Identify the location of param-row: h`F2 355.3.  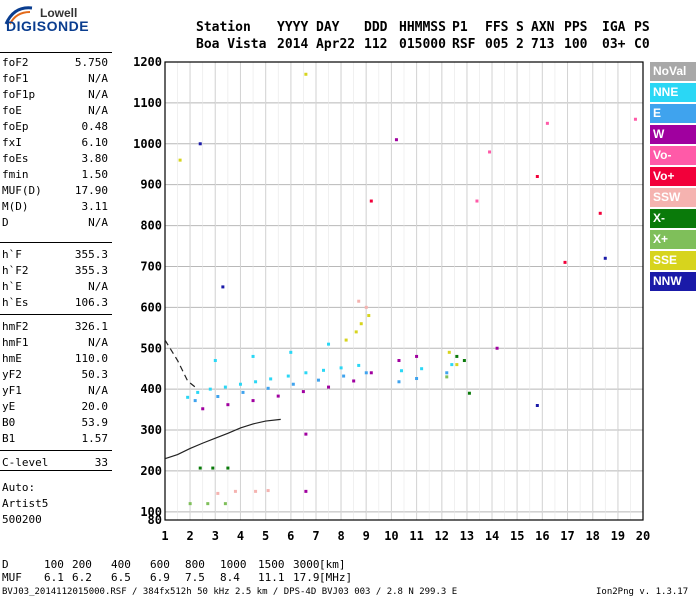
(55, 271).